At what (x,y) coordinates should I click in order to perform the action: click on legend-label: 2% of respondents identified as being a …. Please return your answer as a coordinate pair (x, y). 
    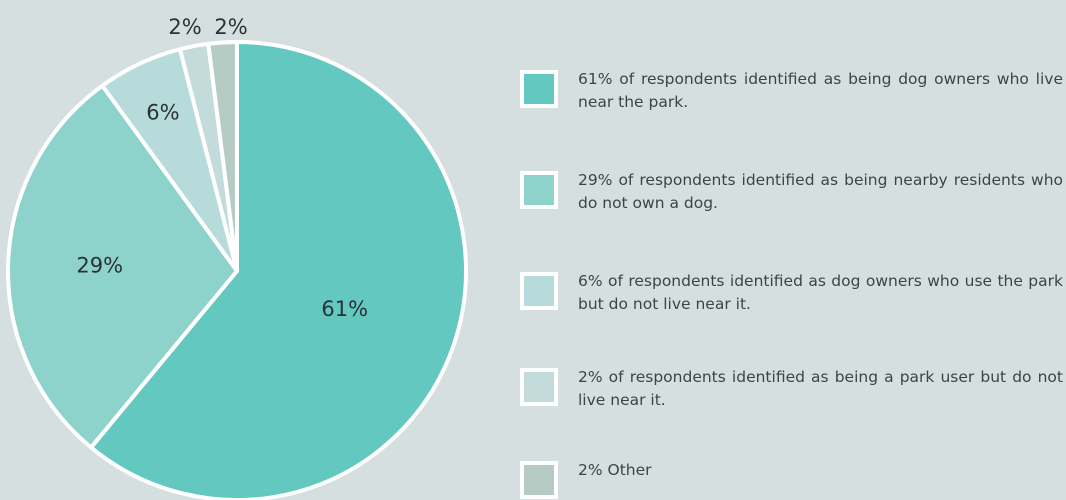
    Looking at the image, I should click on (820, 388).